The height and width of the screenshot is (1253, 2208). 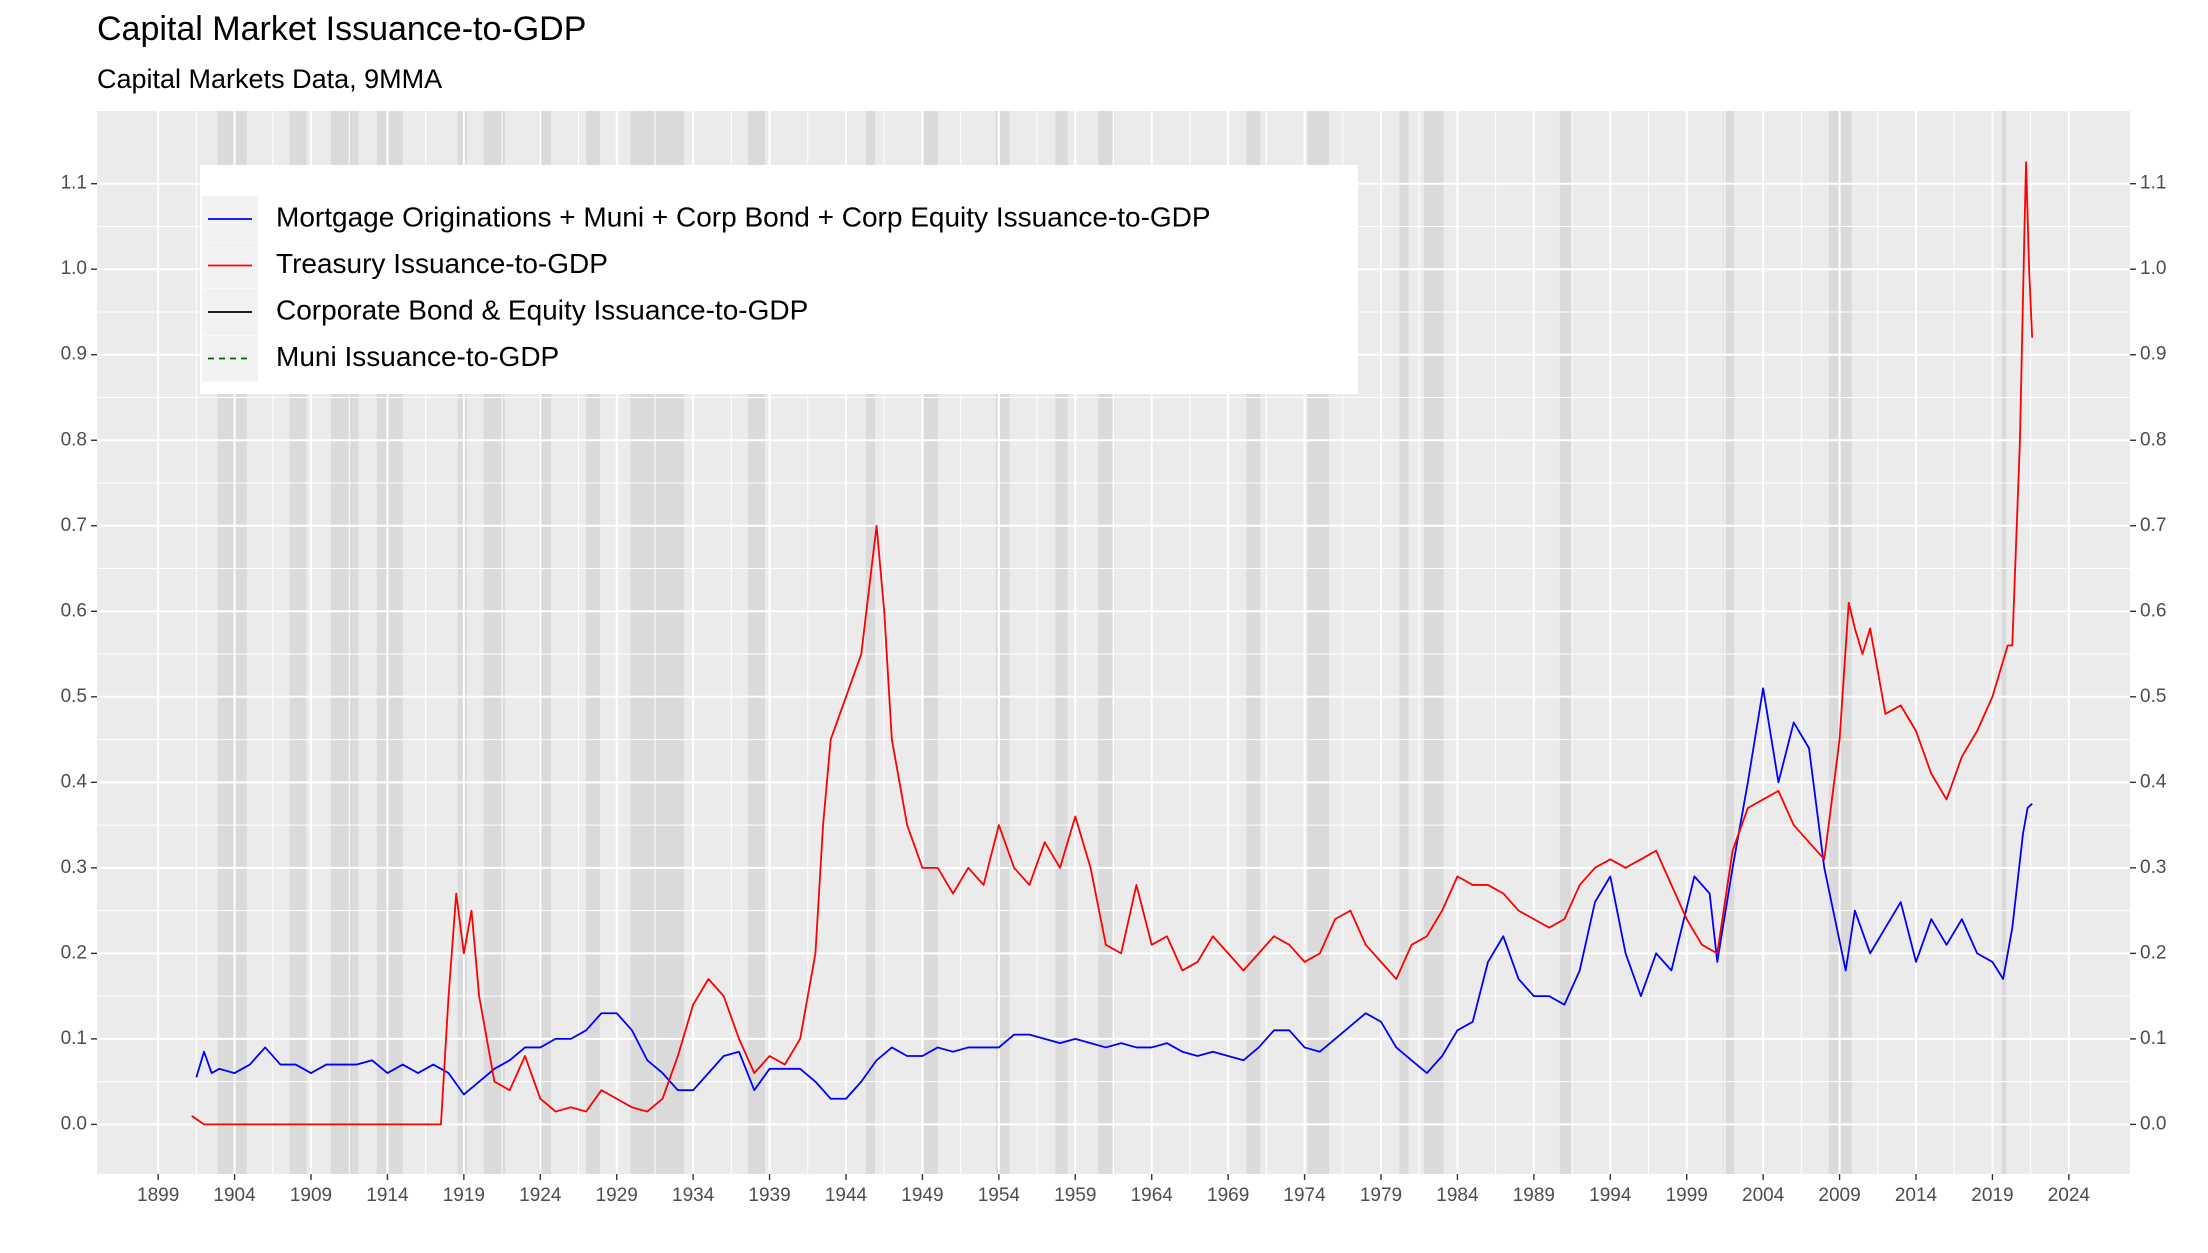 I want to click on x-tick-label: 2019, so click(x=1992, y=1195).